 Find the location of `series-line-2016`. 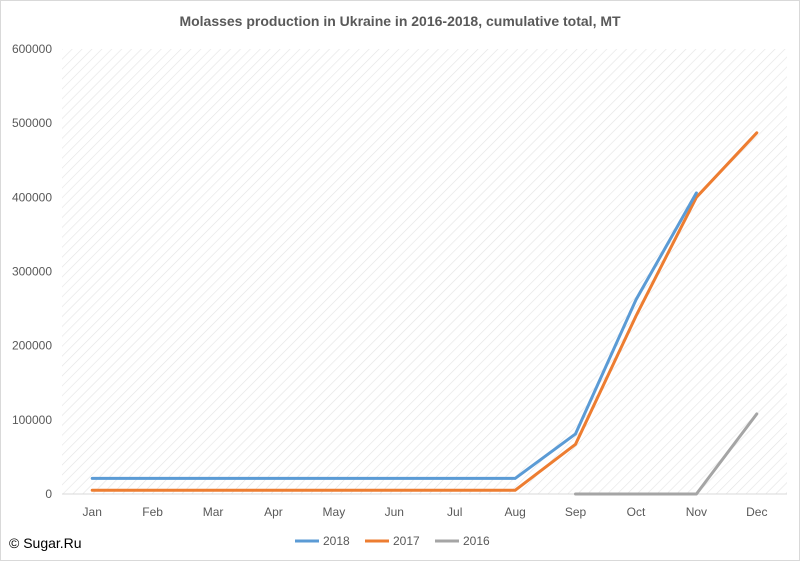

series-line-2016 is located at coordinates (666, 454).